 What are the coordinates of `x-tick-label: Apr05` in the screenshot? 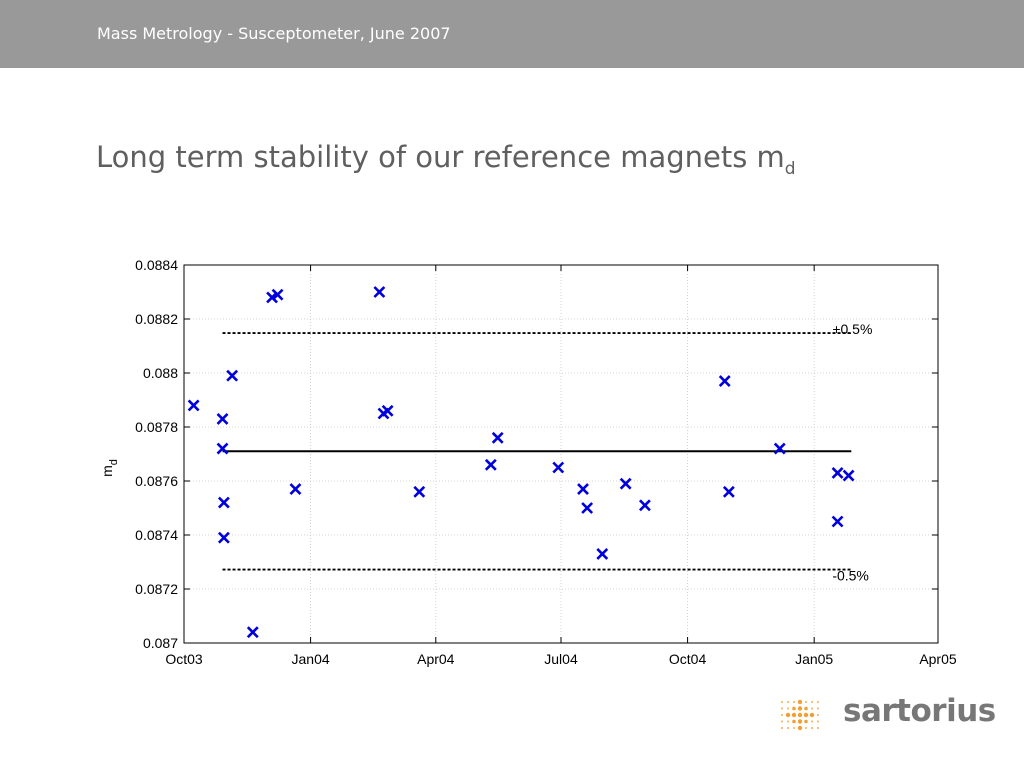 It's located at (938, 659).